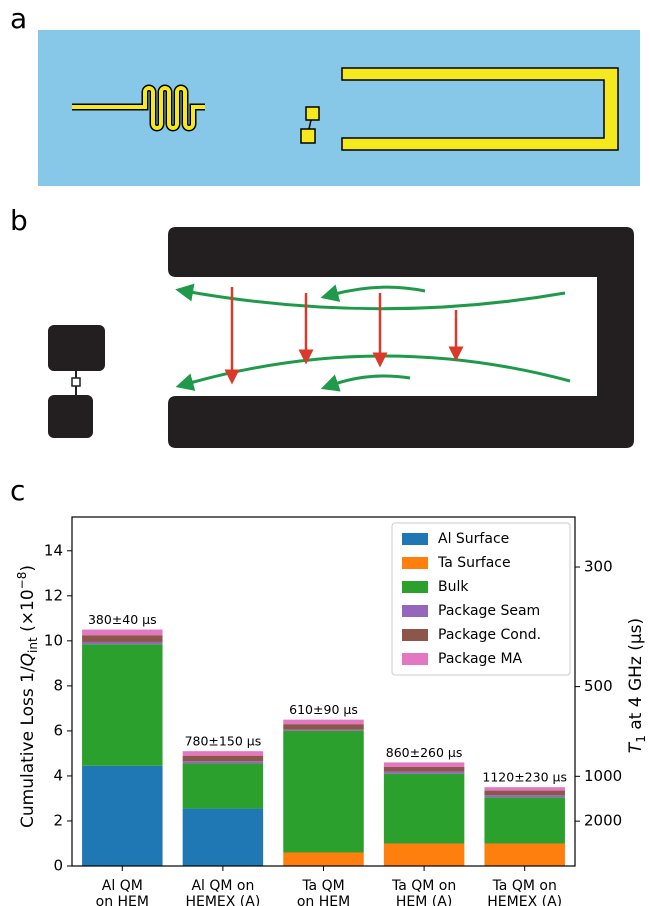  What do you see at coordinates (53, 595) in the screenshot?
I see `y-tick-label: 12` at bounding box center [53, 595].